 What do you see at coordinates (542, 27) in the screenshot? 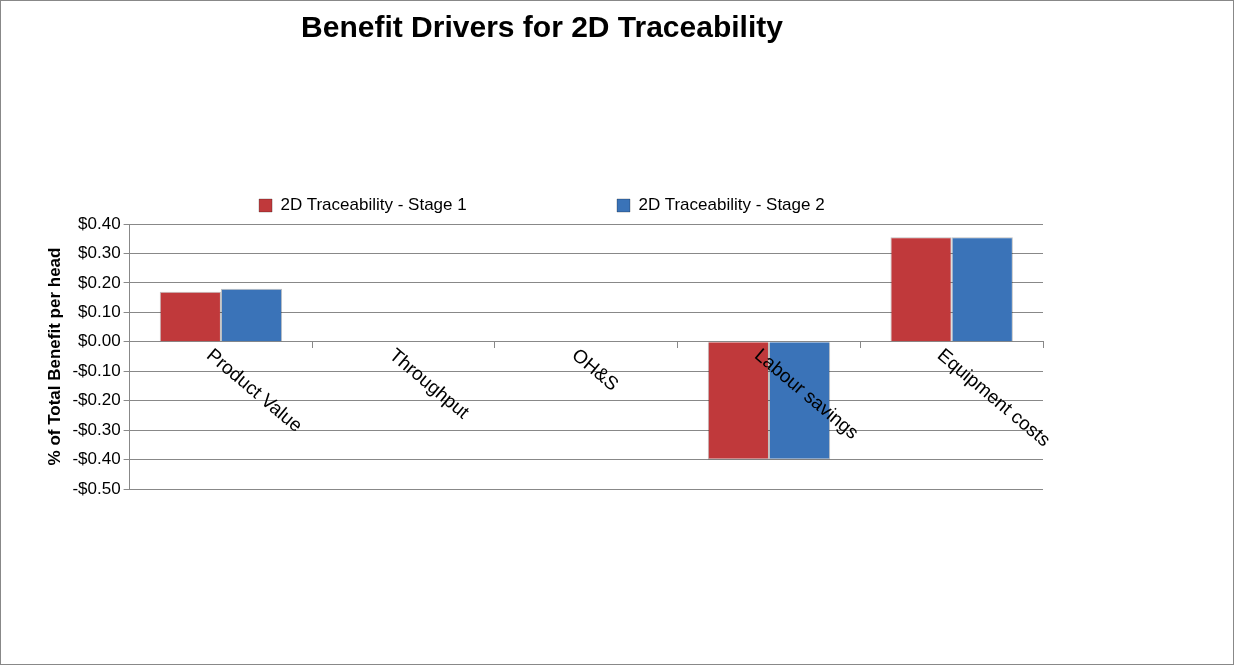
I see `chart-title: Benefit Drivers for 2D Traceability` at bounding box center [542, 27].